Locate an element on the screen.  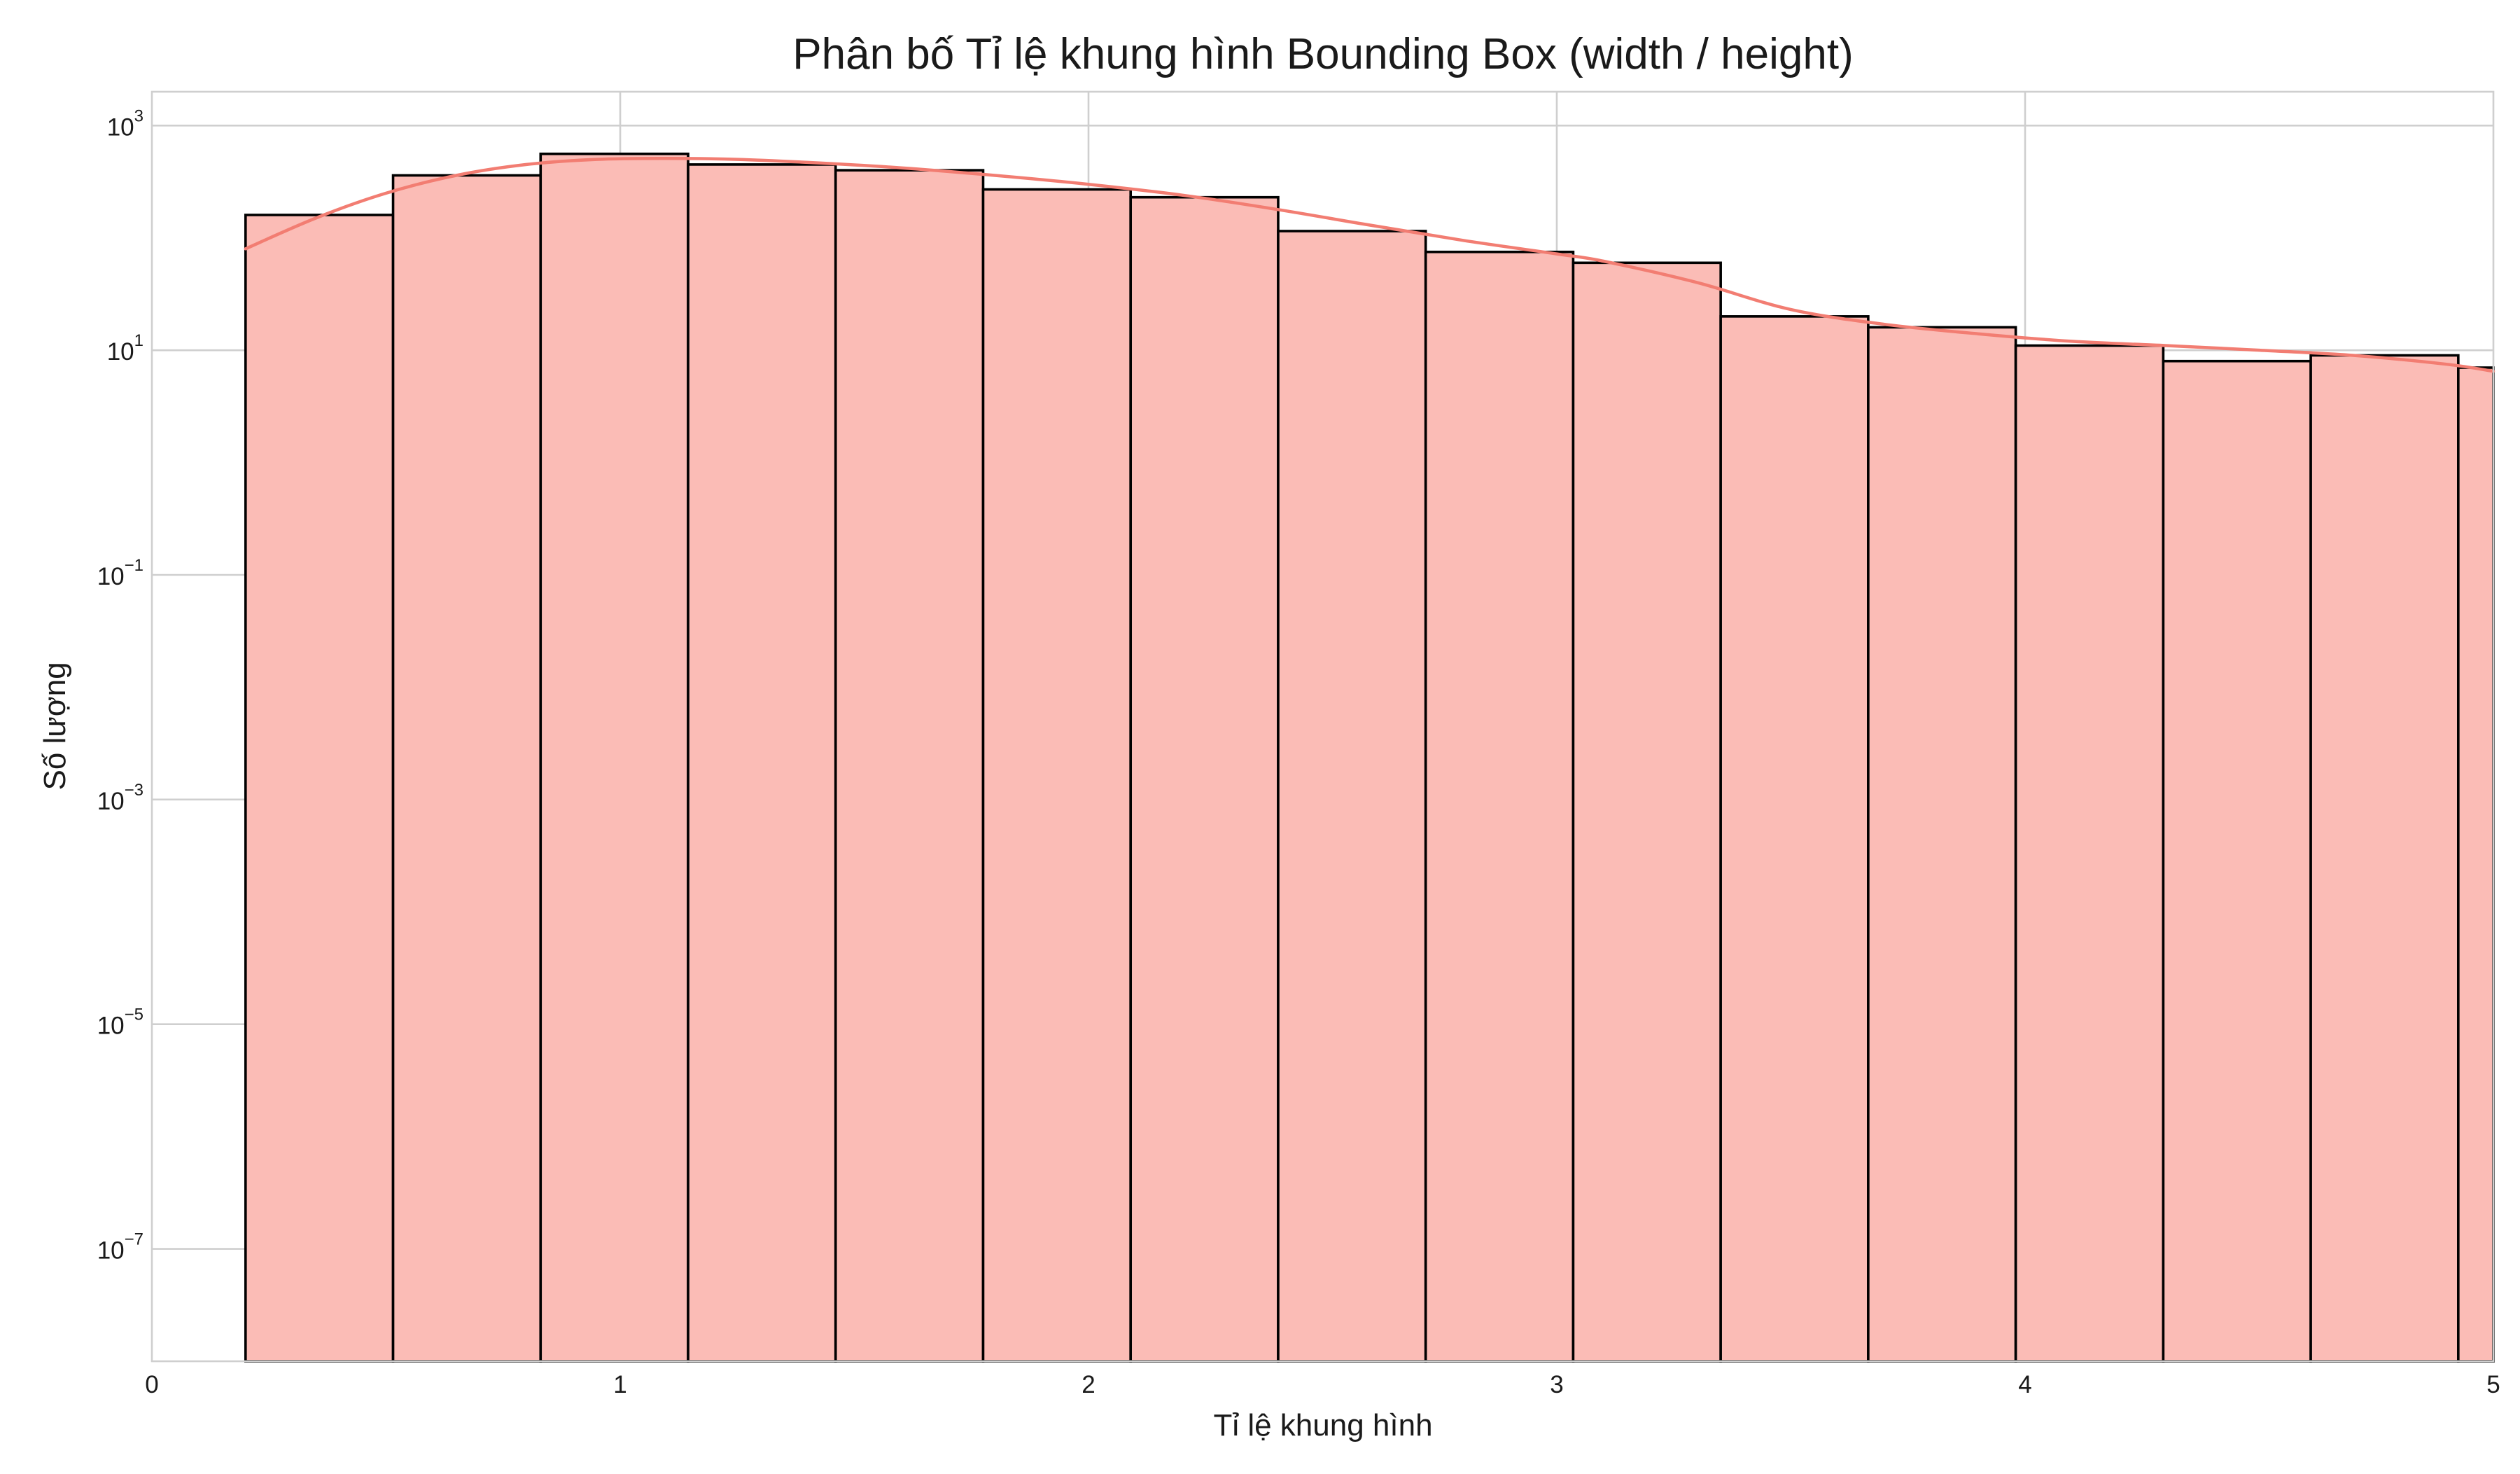
kde-curve is located at coordinates (1370, 265).